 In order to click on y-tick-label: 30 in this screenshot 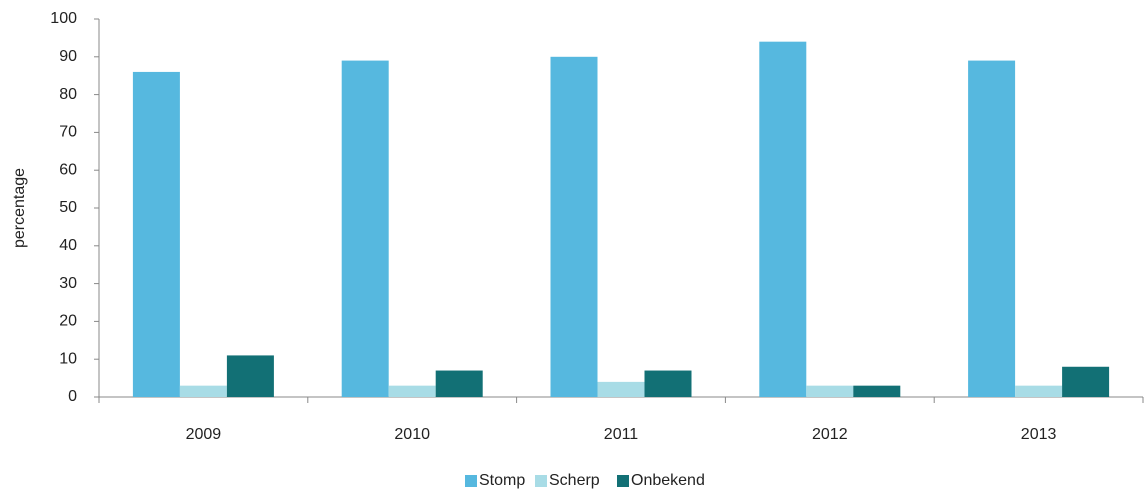, I will do `click(68, 283)`.